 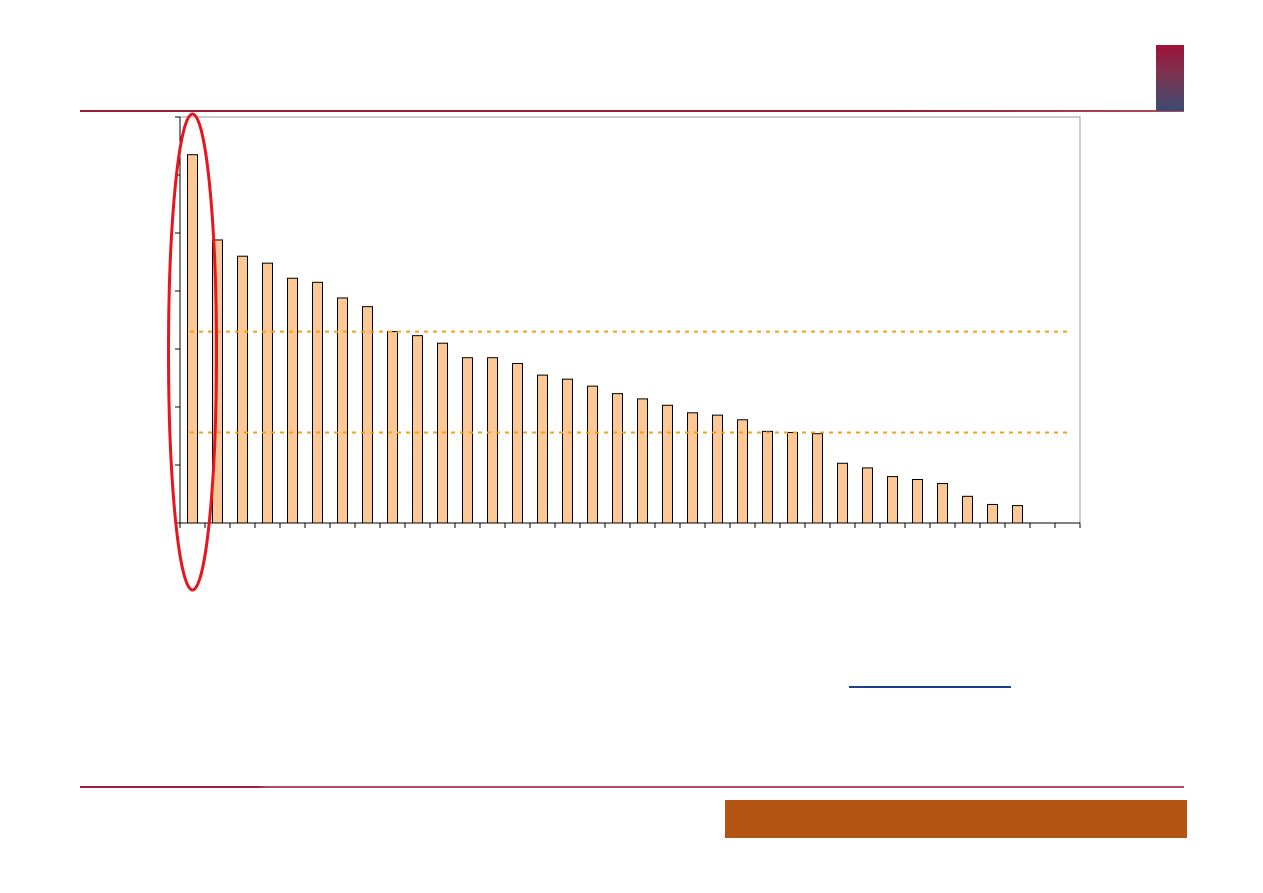 What do you see at coordinates (630, 525) in the screenshot?
I see `x-axis-ticks` at bounding box center [630, 525].